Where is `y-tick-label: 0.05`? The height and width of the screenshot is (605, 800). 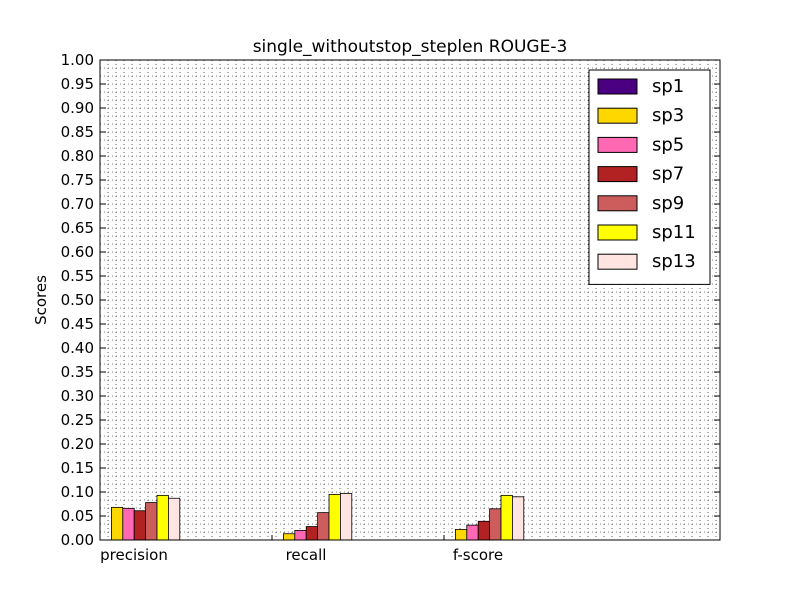
y-tick-label: 0.05 is located at coordinates (77, 516).